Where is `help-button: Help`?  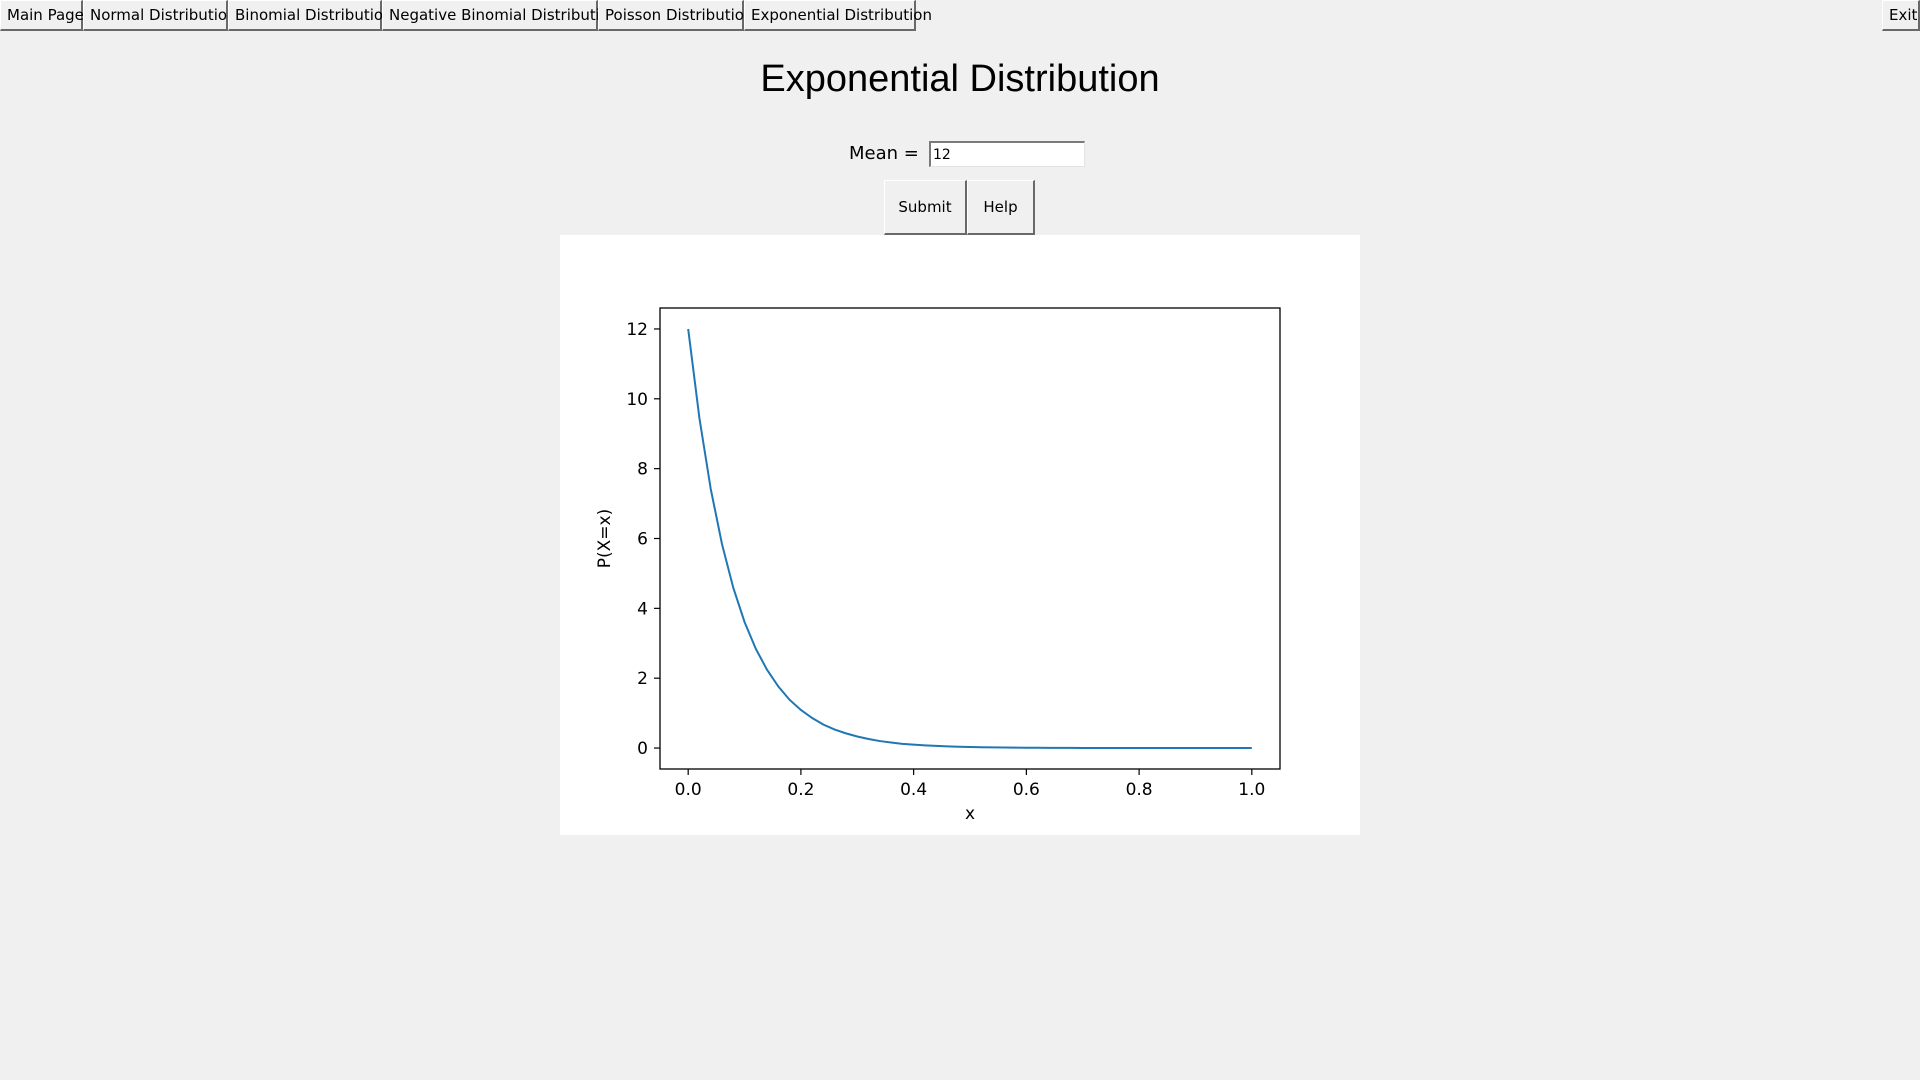
help-button: Help is located at coordinates (1001, 207).